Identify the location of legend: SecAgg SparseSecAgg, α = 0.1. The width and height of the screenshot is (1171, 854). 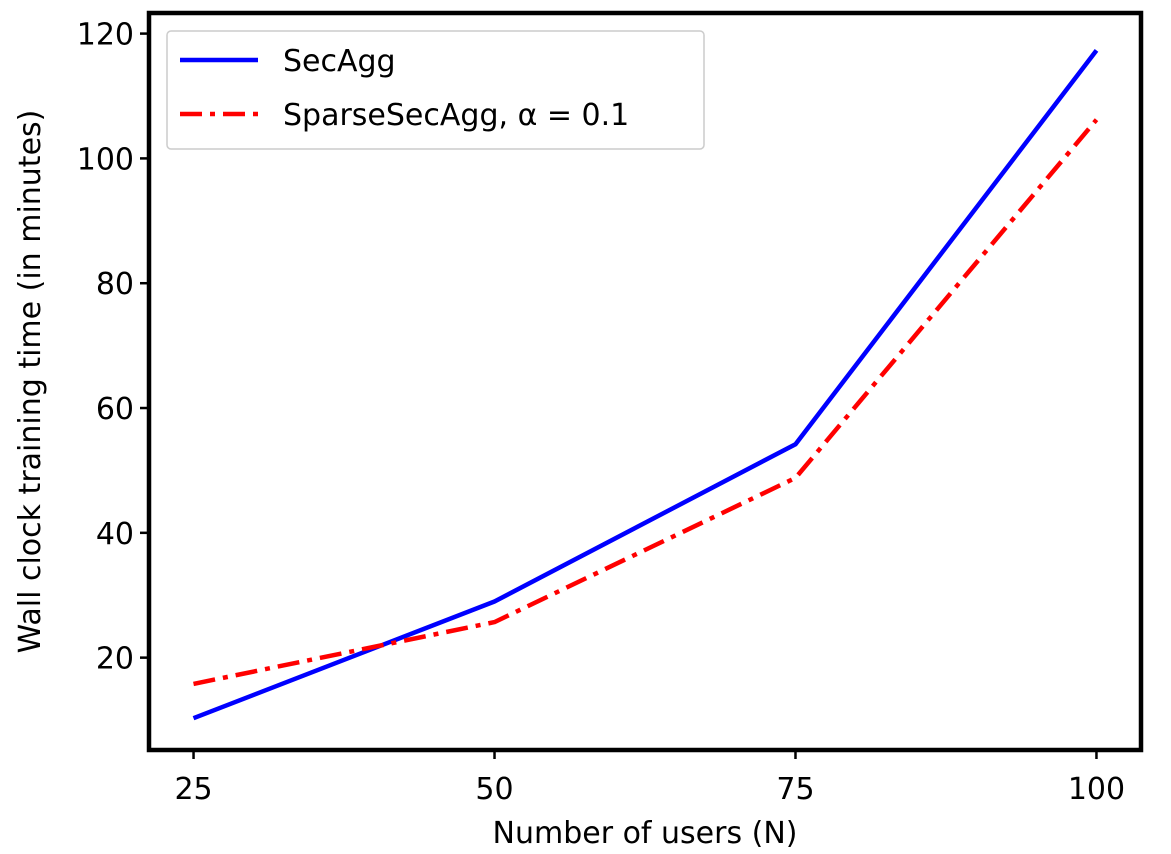
(435, 90).